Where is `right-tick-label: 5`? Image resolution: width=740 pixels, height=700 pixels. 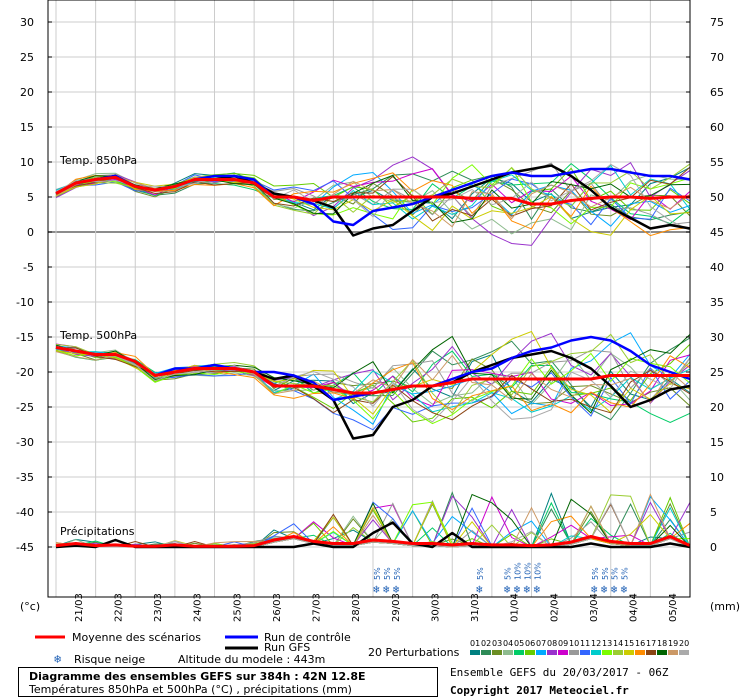 right-tick-label: 5 is located at coordinates (713, 512).